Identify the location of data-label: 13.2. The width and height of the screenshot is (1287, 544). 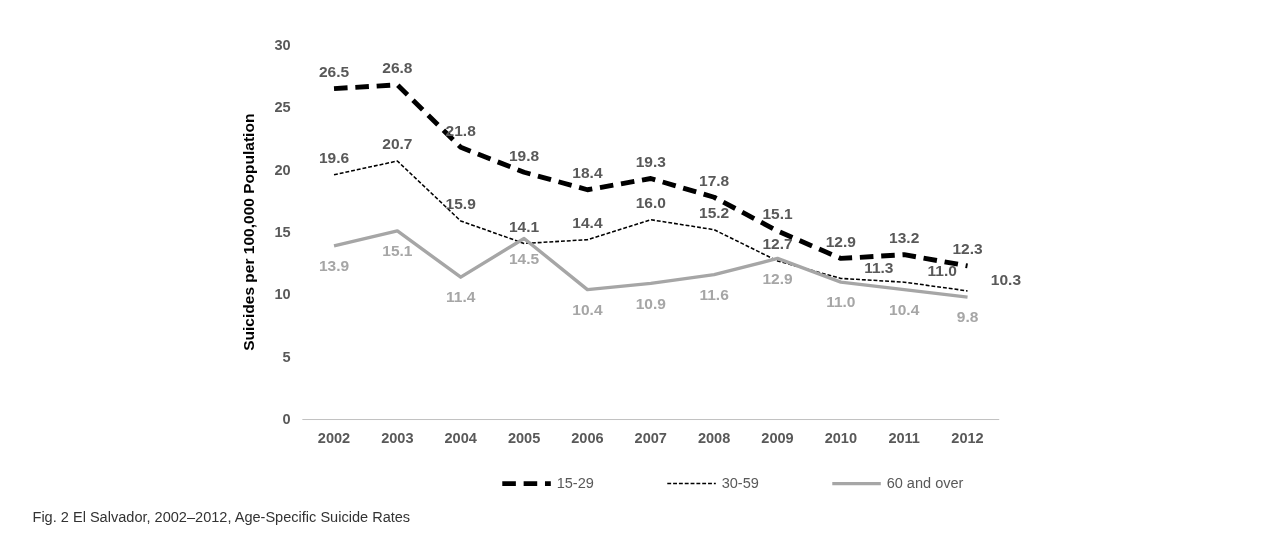
(904, 238).